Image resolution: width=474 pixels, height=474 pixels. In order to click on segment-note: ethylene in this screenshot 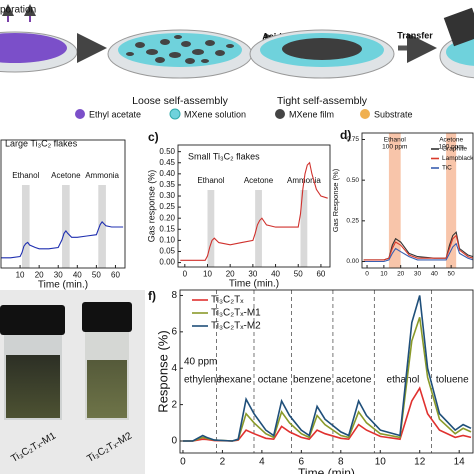, I will do `click(203, 380)`.